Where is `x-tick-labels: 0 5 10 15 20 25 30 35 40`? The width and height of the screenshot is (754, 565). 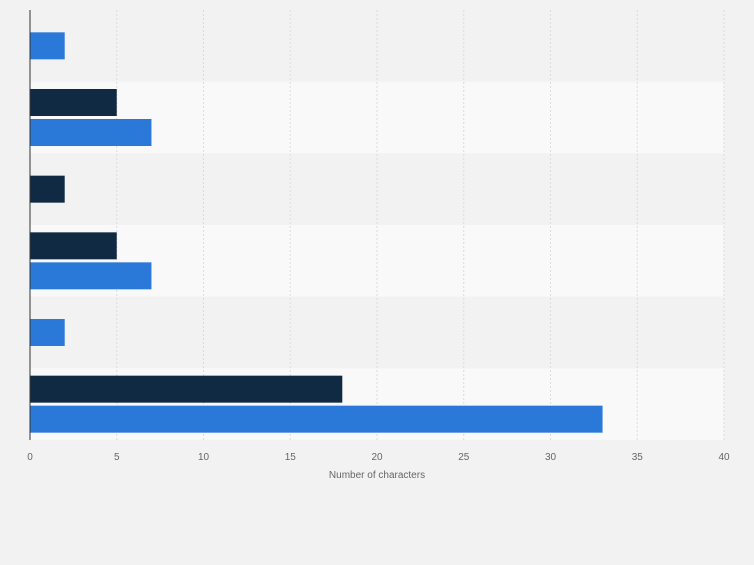
x-tick-labels: 0 5 10 15 20 25 30 35 40 is located at coordinates (378, 457).